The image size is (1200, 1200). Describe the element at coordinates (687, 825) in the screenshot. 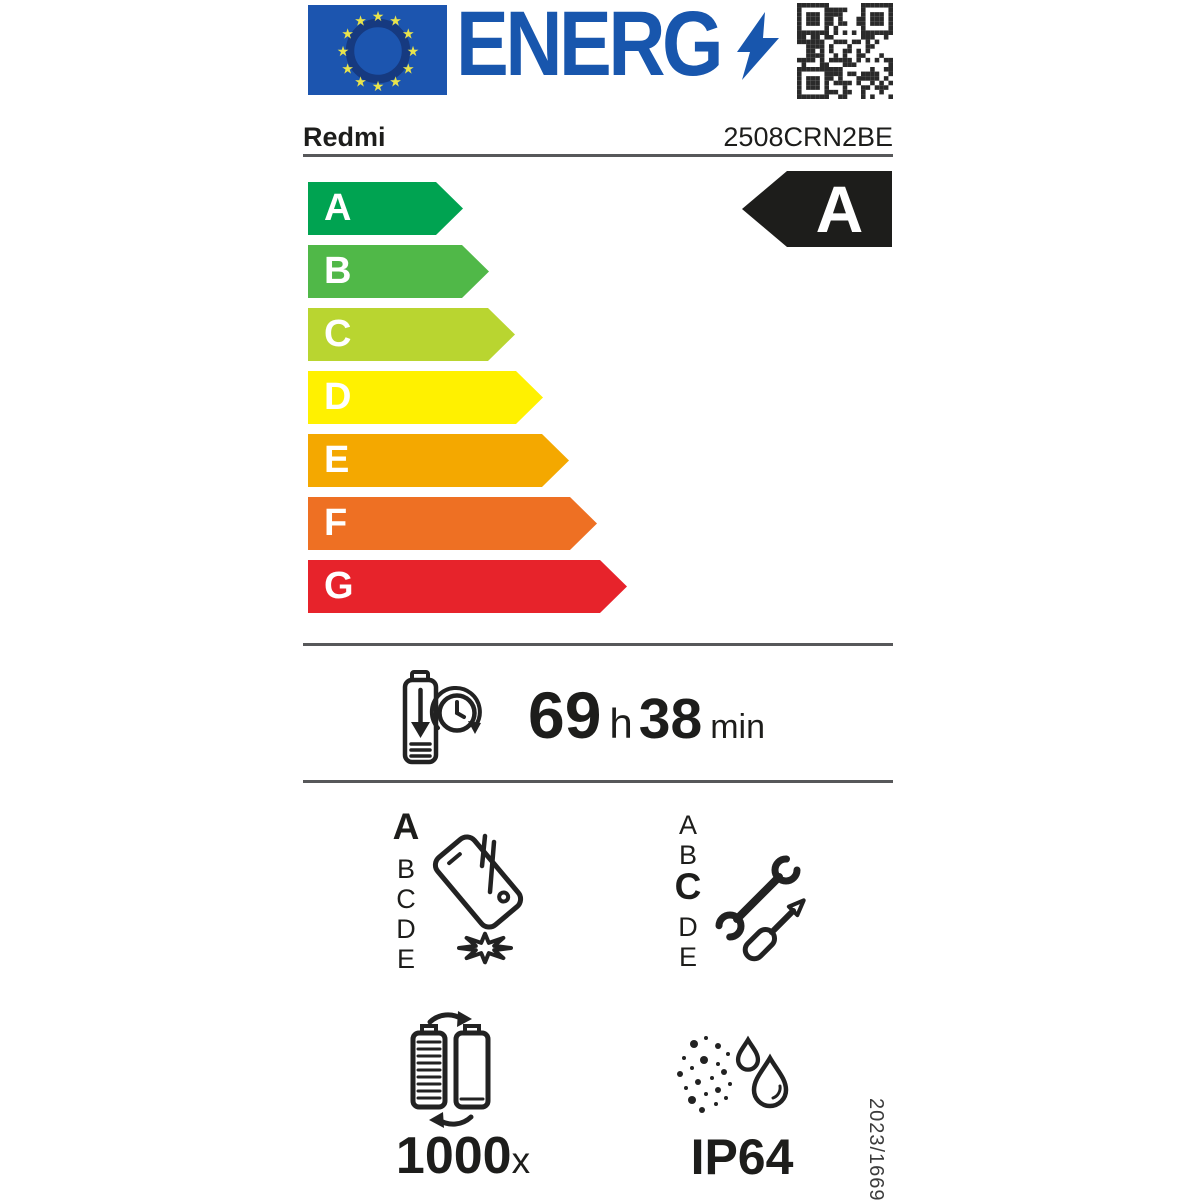

I see `scale-letter: A` at that location.